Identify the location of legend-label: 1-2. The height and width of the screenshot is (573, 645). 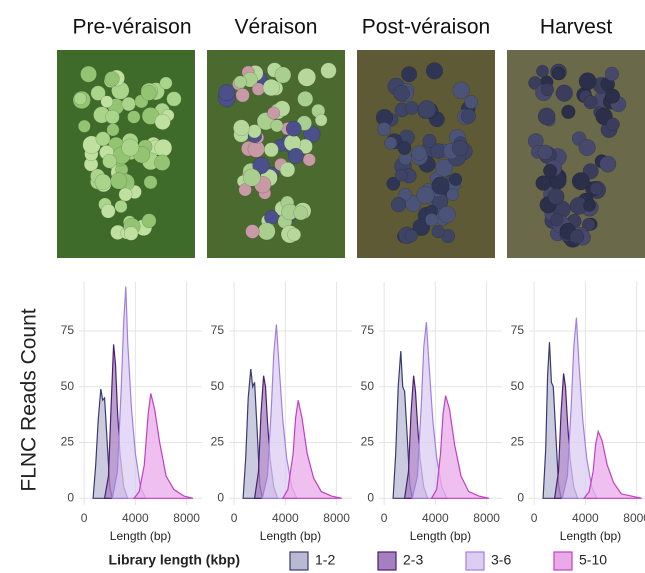
(325, 560).